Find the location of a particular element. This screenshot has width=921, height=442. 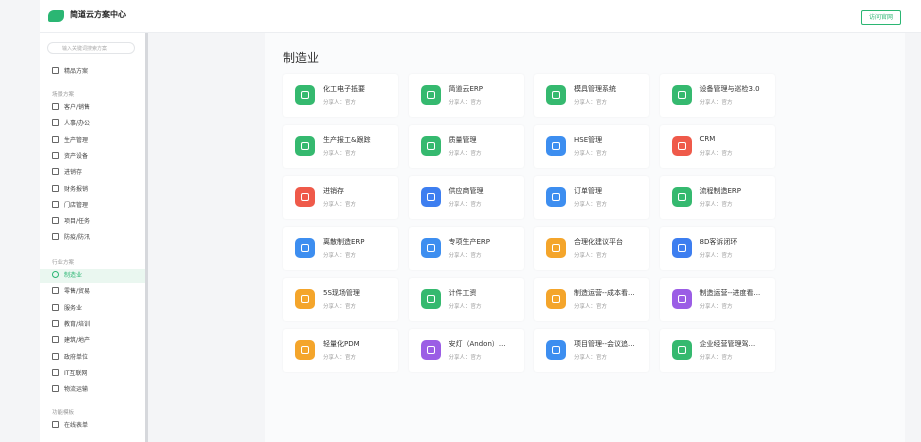

solution-card: 生产报工&跟踪 分享人：官方 is located at coordinates (340, 146).